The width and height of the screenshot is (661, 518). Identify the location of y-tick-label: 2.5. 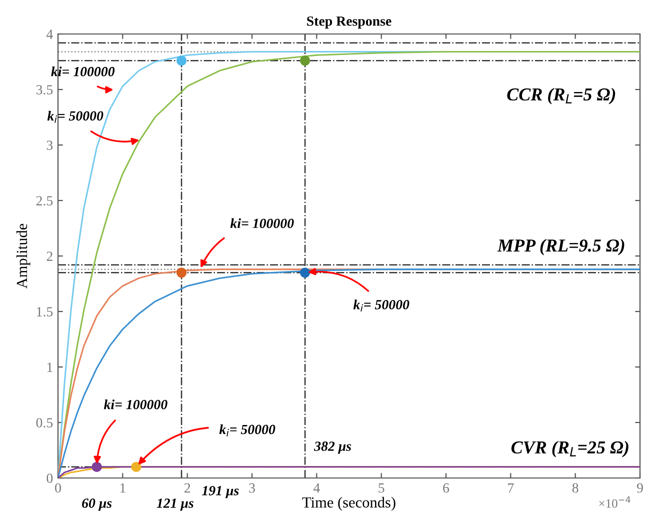
(44, 201).